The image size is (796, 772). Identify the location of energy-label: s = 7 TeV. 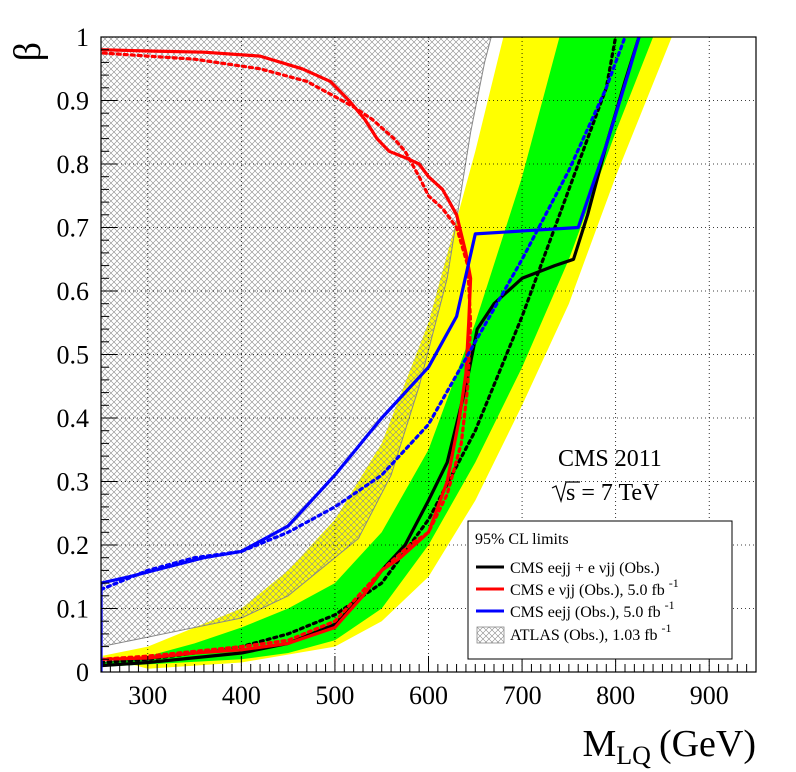
(605, 493).